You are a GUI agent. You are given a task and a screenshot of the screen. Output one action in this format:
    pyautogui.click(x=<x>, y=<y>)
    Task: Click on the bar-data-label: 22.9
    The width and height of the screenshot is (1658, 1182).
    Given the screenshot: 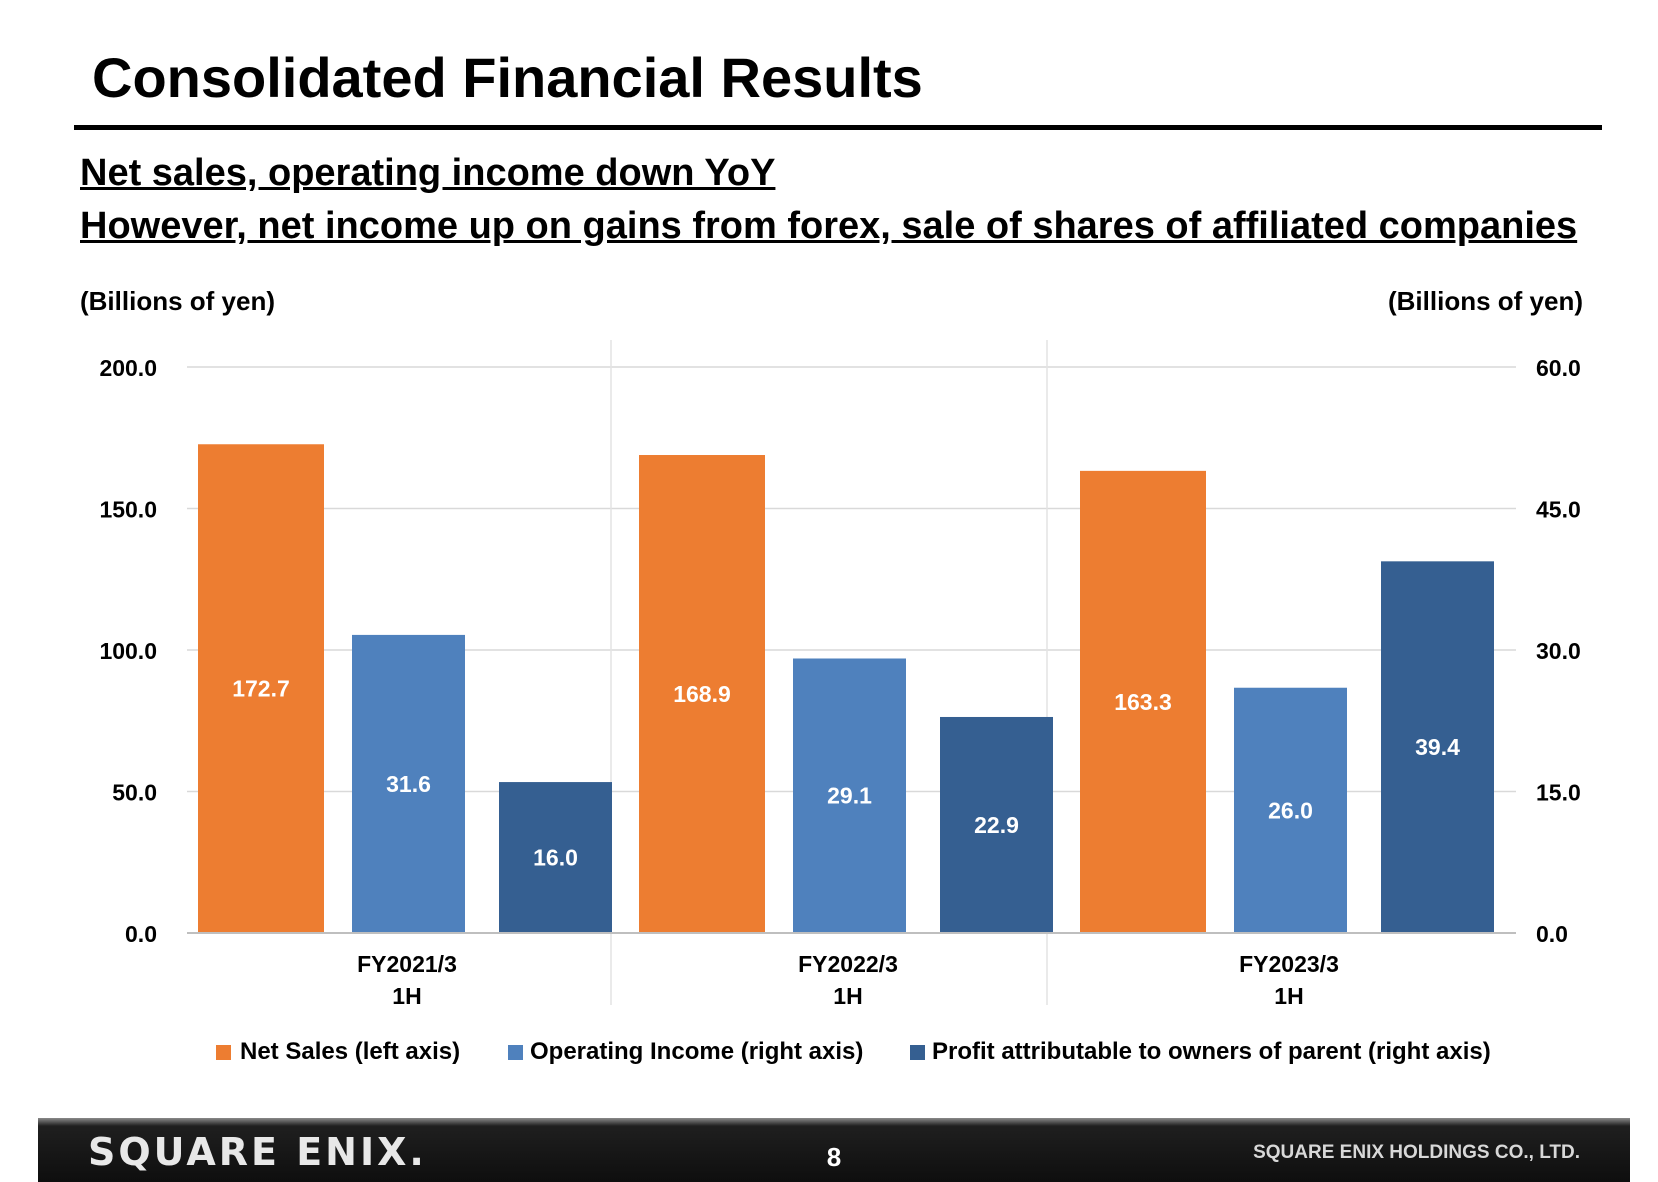 What is the action you would take?
    pyautogui.click(x=996, y=825)
    